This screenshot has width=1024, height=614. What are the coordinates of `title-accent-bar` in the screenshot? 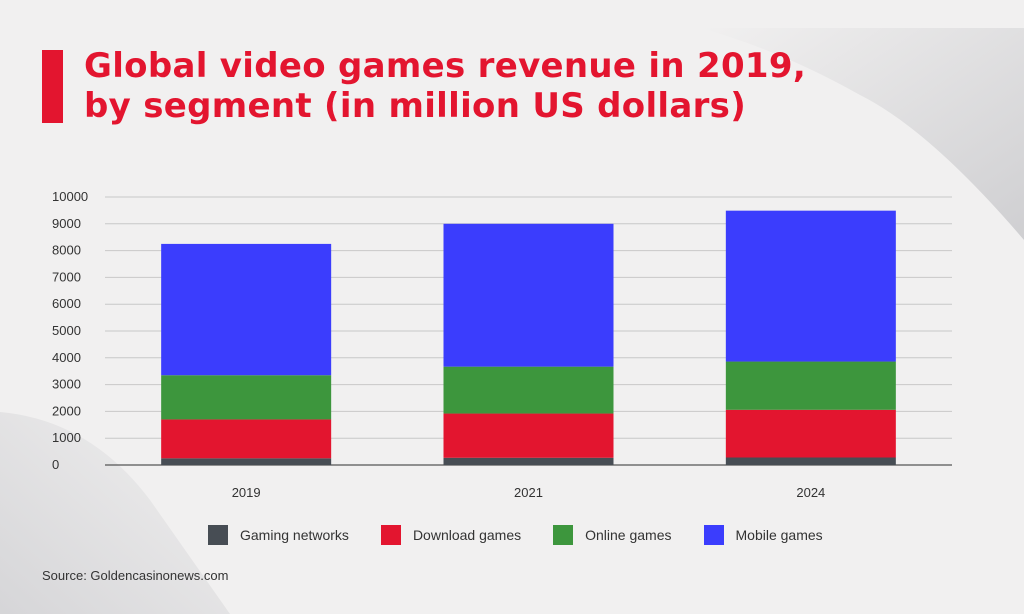 It's located at (52, 86).